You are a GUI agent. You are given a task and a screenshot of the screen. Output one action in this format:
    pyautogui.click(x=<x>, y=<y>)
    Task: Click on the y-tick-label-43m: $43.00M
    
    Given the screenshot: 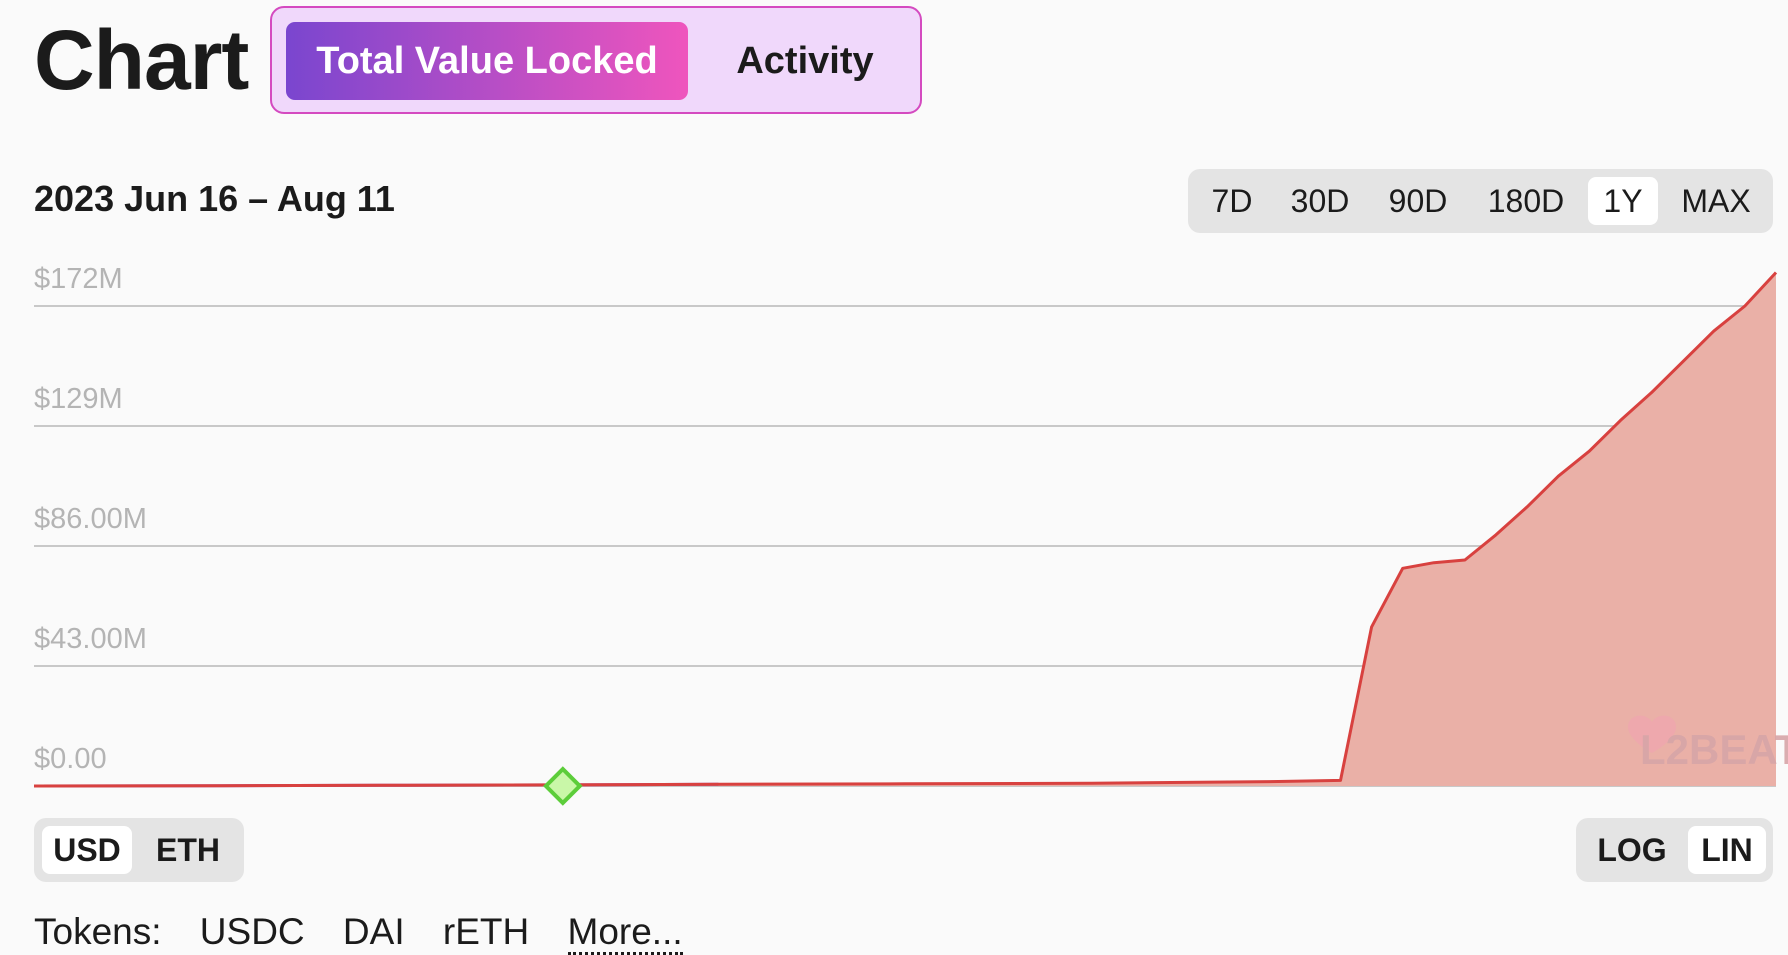 What is the action you would take?
    pyautogui.click(x=90, y=639)
    